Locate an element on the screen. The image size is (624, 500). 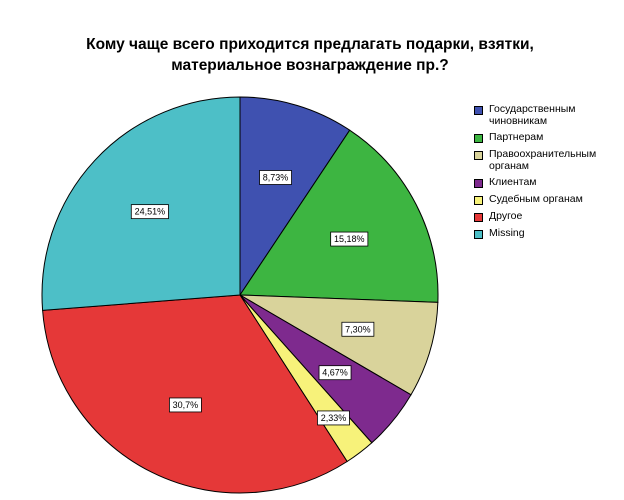
svg-text: 8,73% is located at coordinates (276, 177).